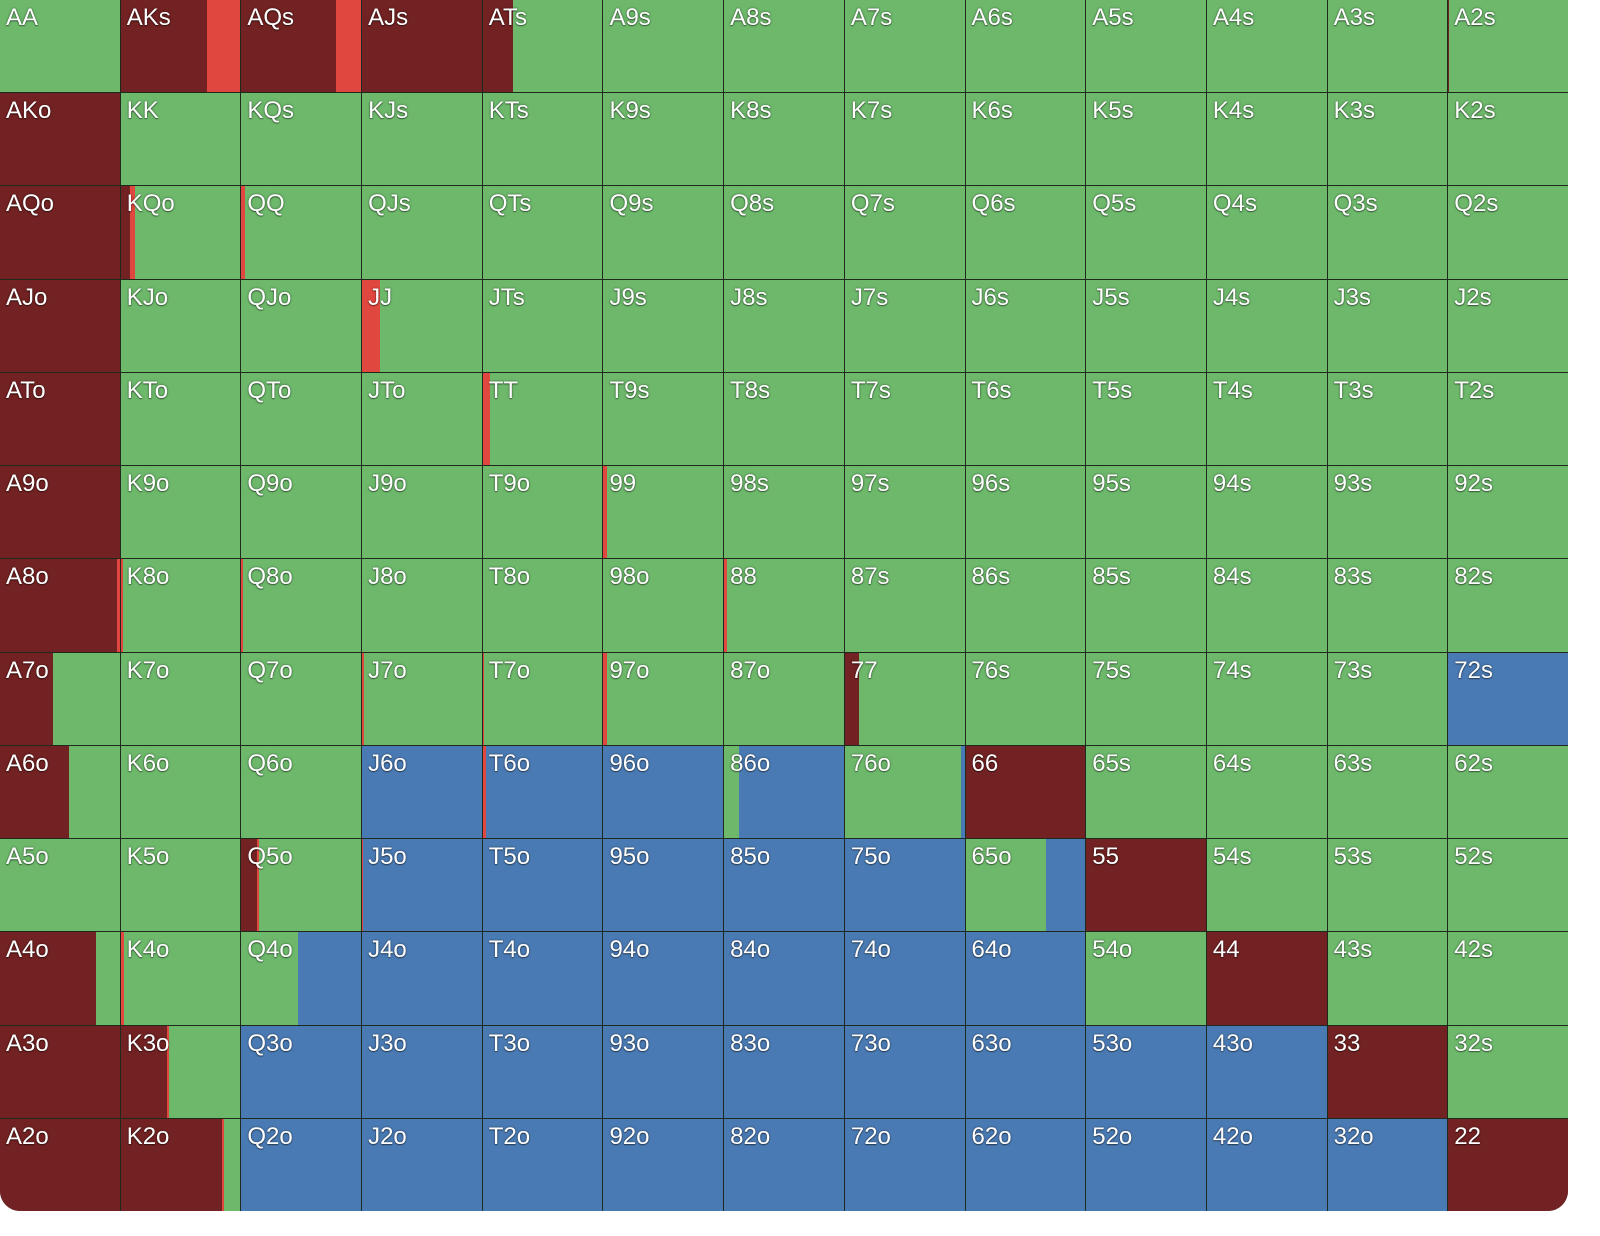 The image size is (1600, 1236). What do you see at coordinates (1266, 139) in the screenshot?
I see `hand-cell-K4s: K4s` at bounding box center [1266, 139].